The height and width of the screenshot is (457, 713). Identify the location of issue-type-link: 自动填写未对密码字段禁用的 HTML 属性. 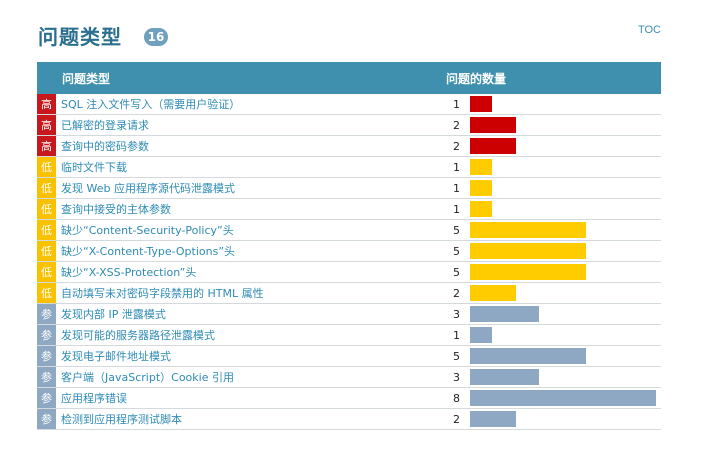
(249, 293).